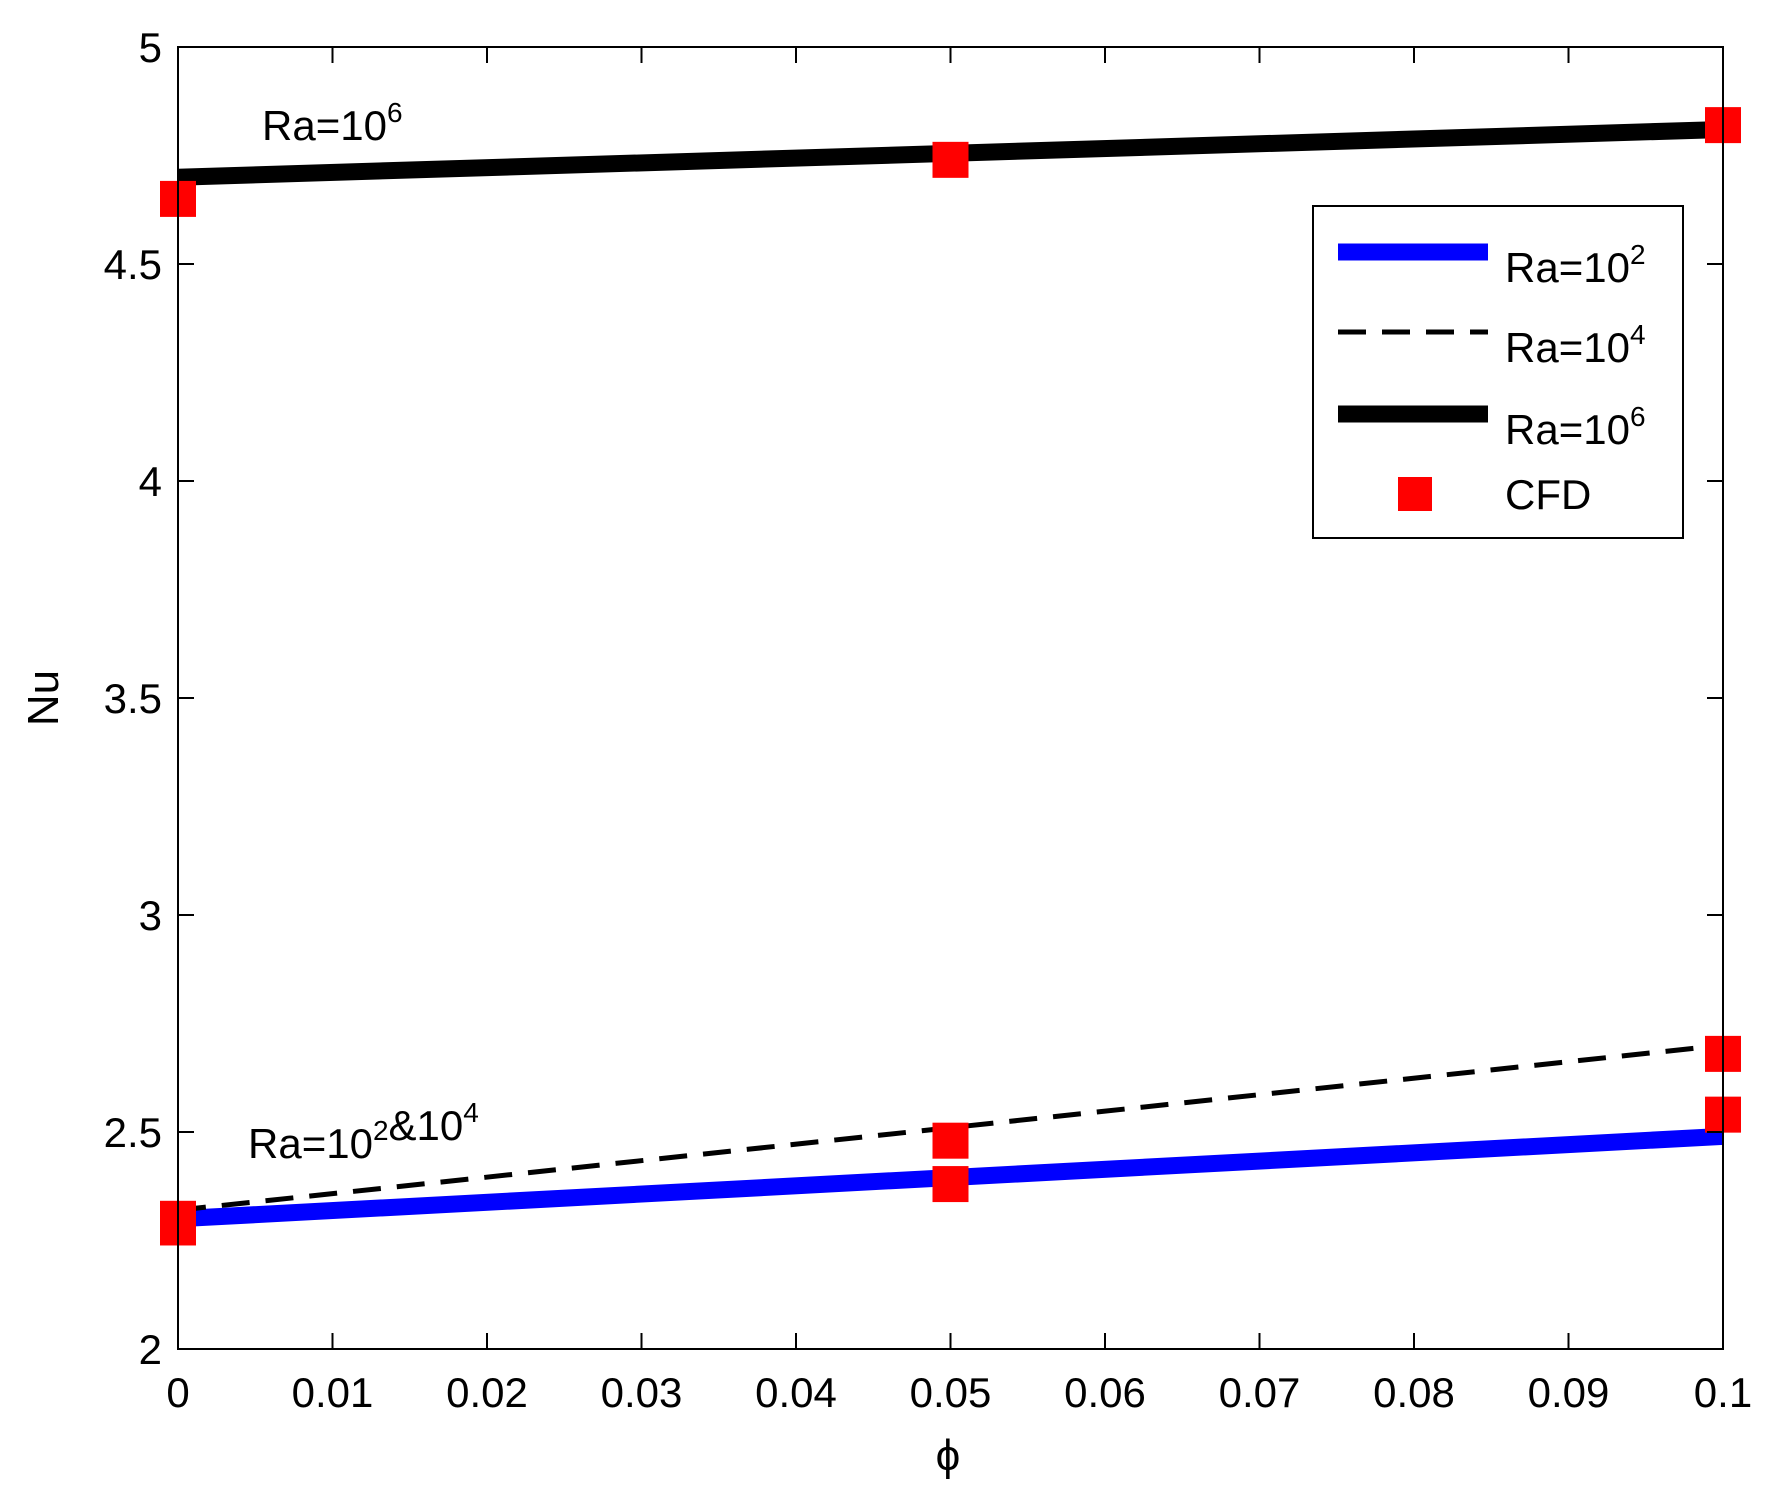 The height and width of the screenshot is (1505, 1774). Describe the element at coordinates (1575, 265) in the screenshot. I see `legend-label: Ra=102` at that location.